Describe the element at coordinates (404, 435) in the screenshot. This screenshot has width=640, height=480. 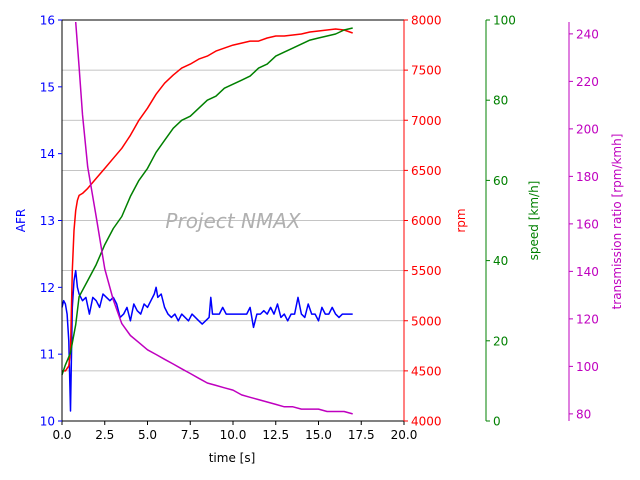
I see `x-tick-label: 20.0` at that location.